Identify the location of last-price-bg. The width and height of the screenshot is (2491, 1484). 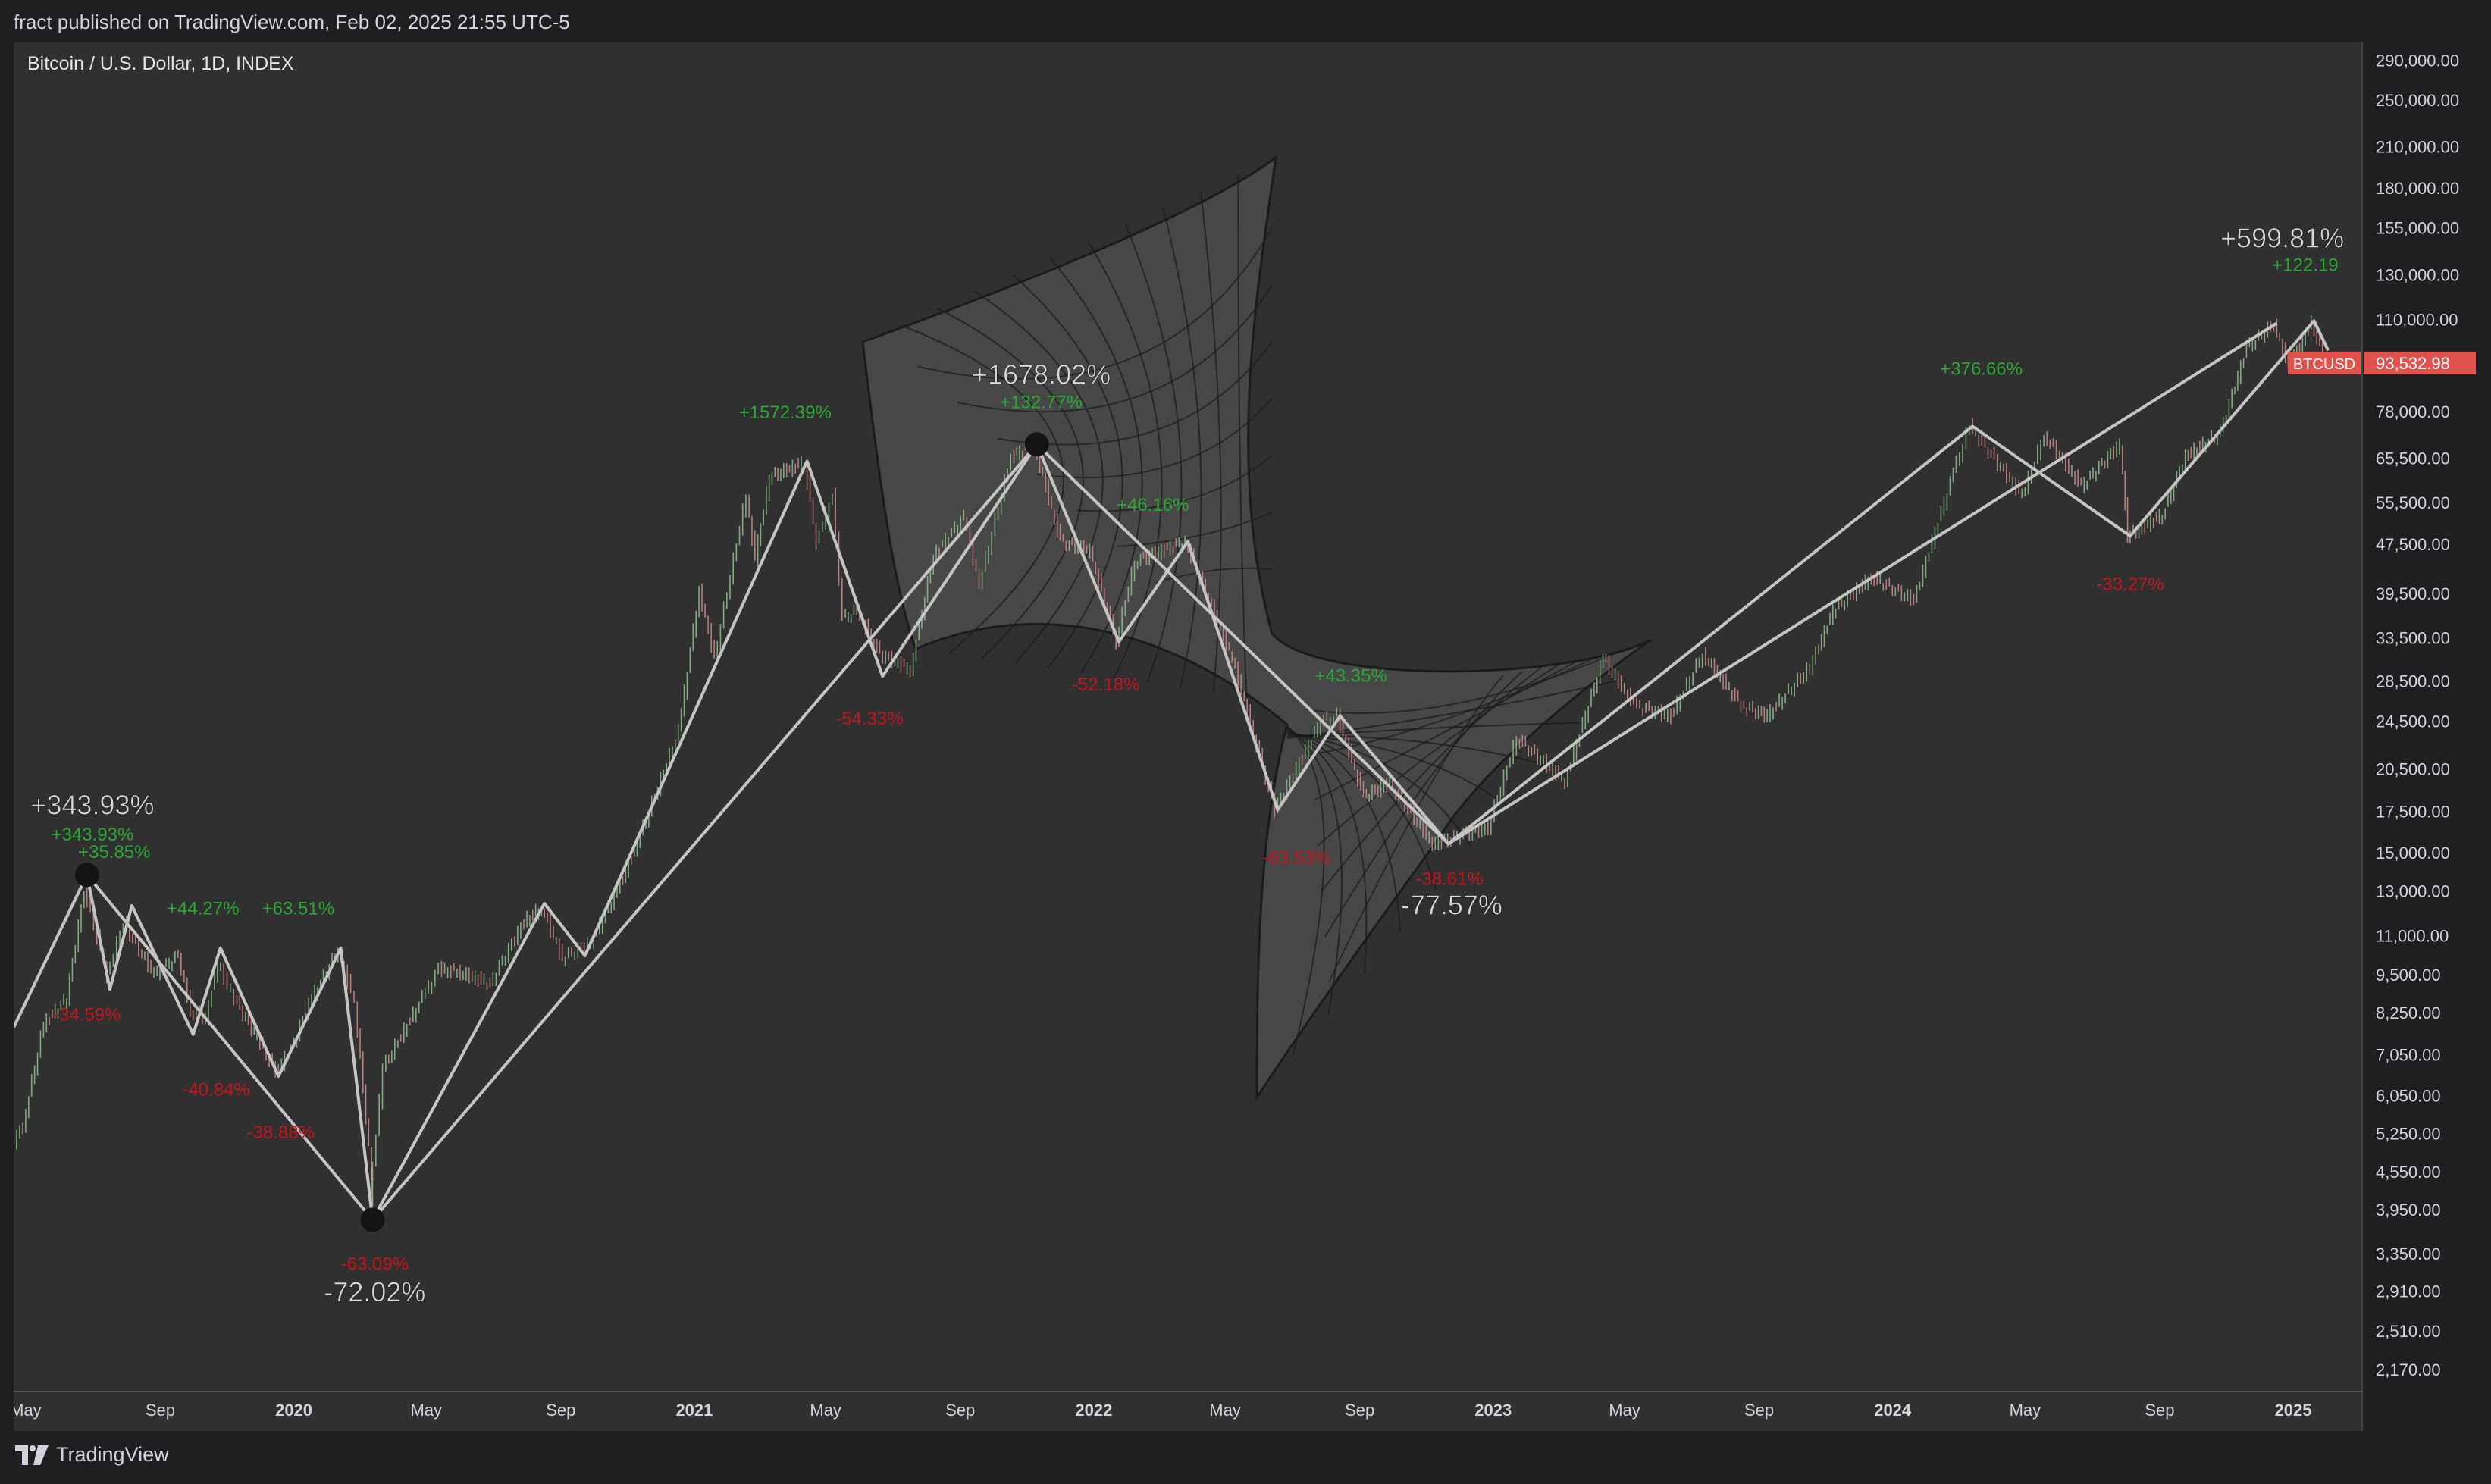
(2420, 362).